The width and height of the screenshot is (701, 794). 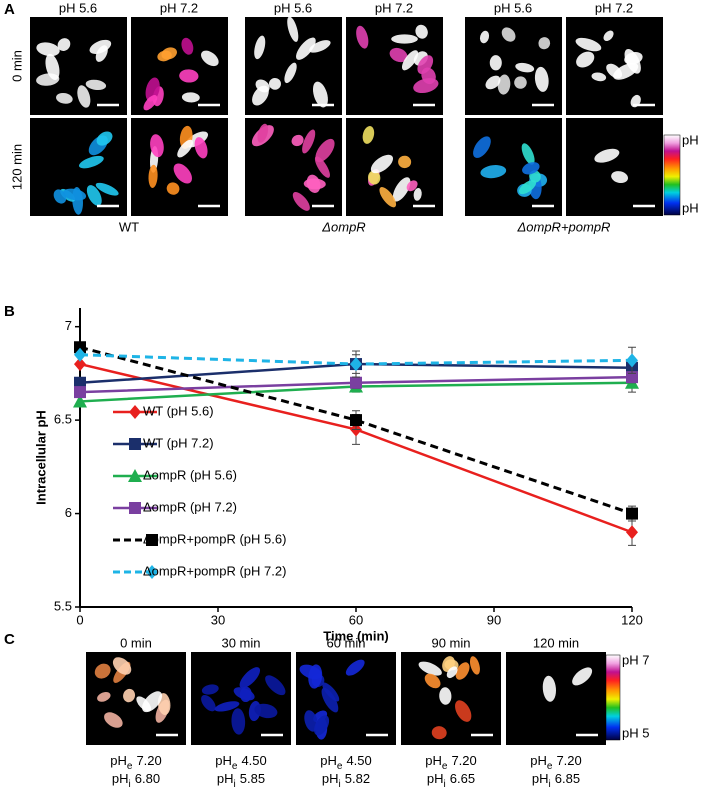 What do you see at coordinates (450, 642) in the screenshot?
I see `frame-time: 90 min` at bounding box center [450, 642].